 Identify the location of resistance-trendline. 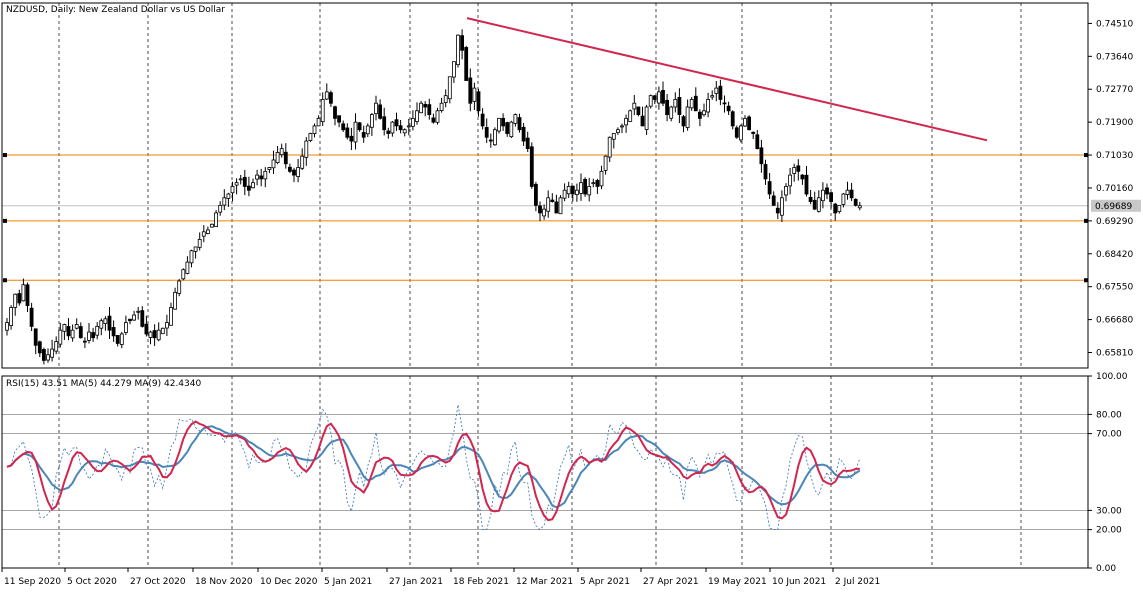
(727, 79).